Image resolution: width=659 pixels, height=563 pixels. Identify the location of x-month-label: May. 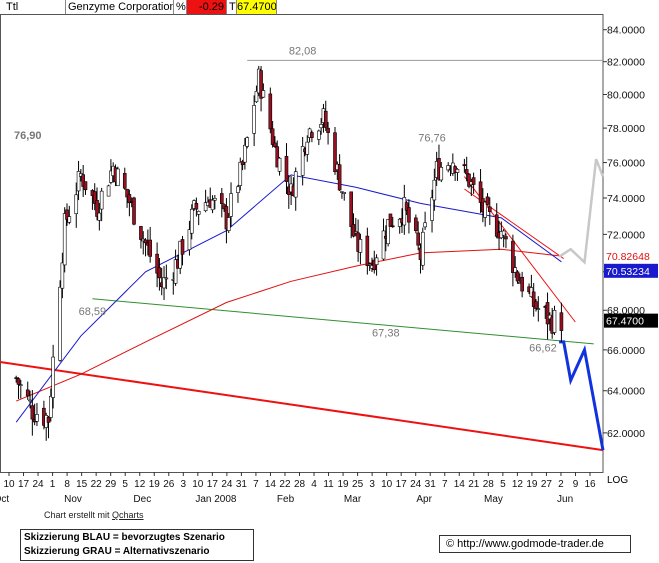
(493, 499).